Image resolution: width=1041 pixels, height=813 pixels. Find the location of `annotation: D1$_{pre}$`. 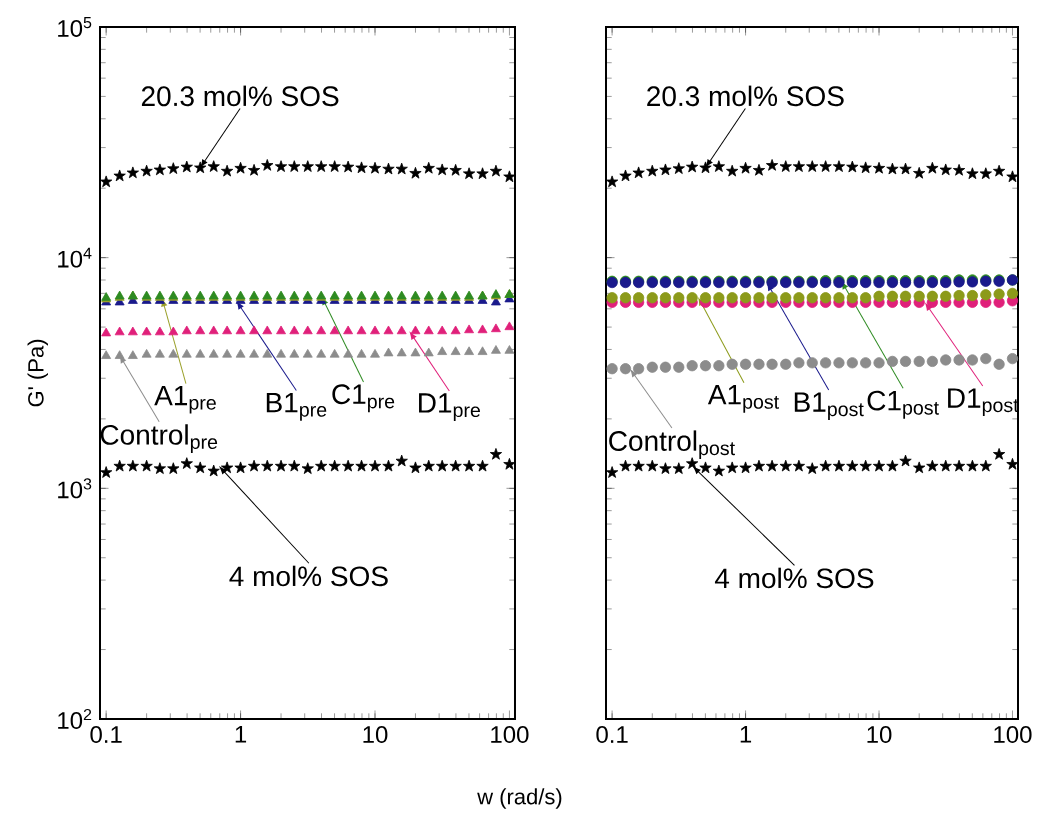

annotation: D1$_{pre}$ is located at coordinates (449, 407).